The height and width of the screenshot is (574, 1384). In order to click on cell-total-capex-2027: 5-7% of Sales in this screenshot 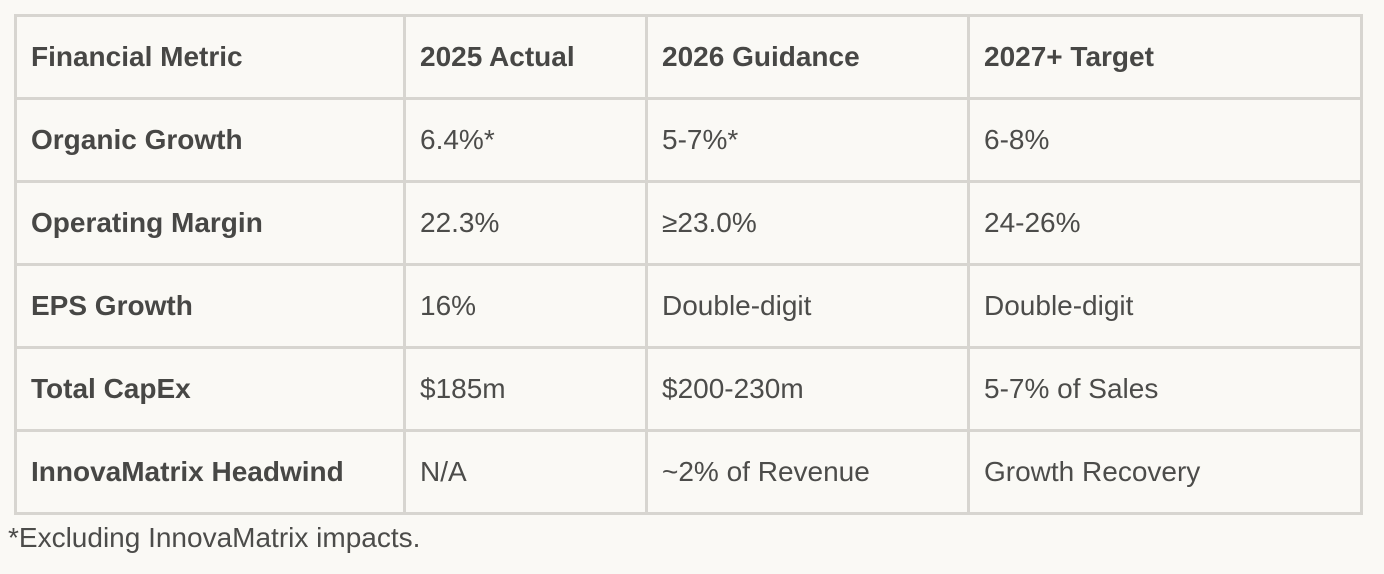, I will do `click(1165, 389)`.